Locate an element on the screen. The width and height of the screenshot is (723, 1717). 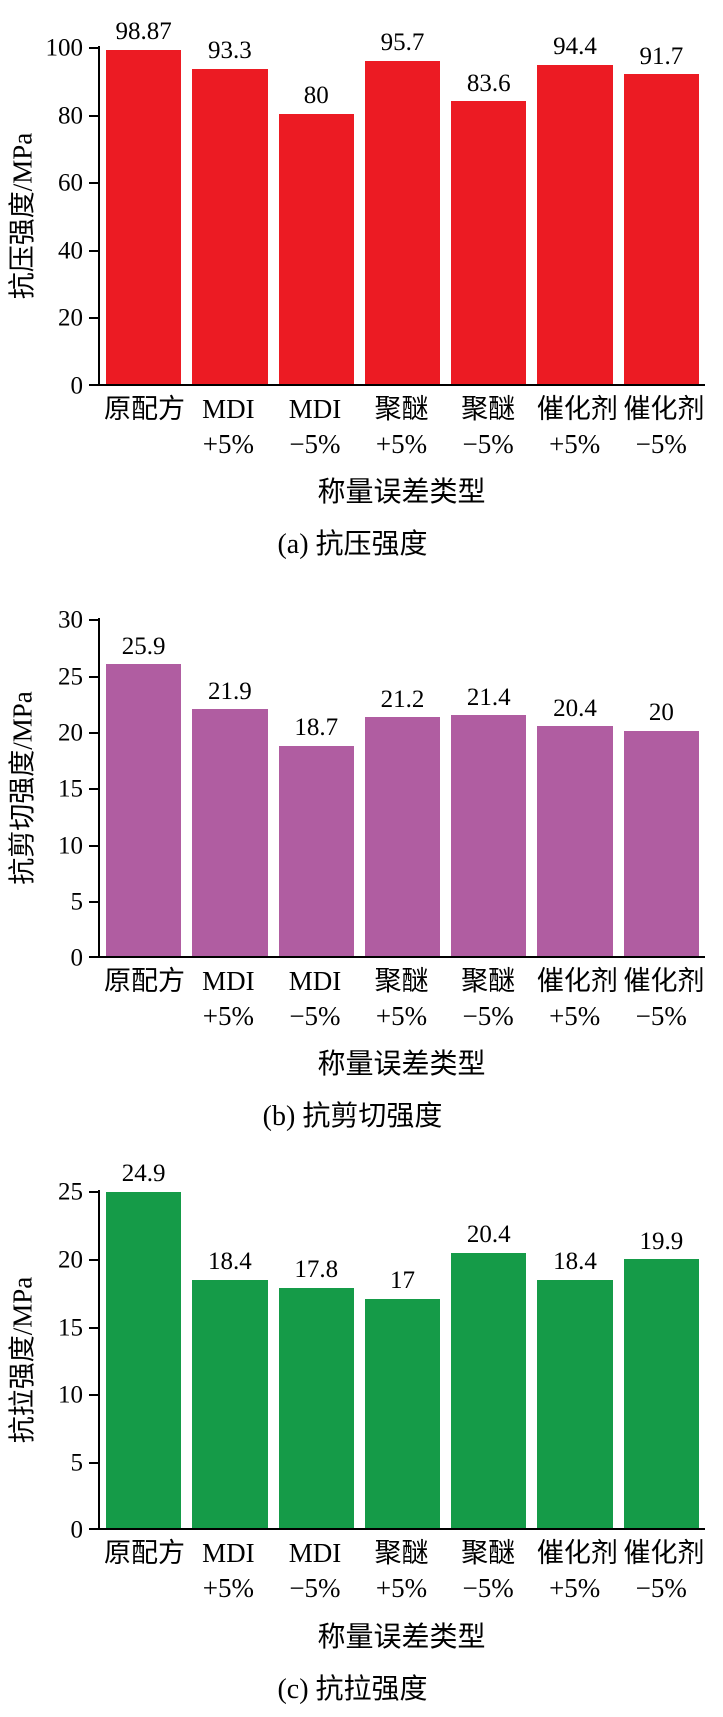
x-category-labels: 原配方 MDI +5% MDI −5% 聚醚 +5% 聚醚 −5% 催化剂 +5% 催化剂 −5% is located at coordinates (401, 1568).